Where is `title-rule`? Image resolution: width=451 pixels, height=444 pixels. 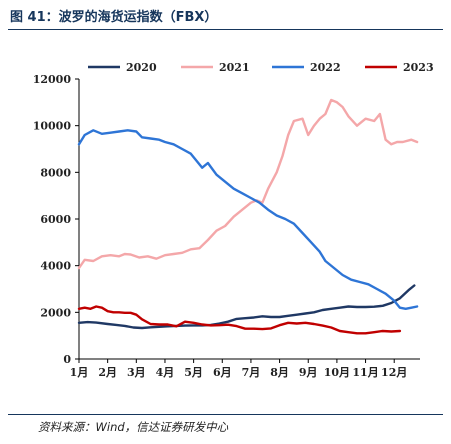
title-rule is located at coordinates (225, 29).